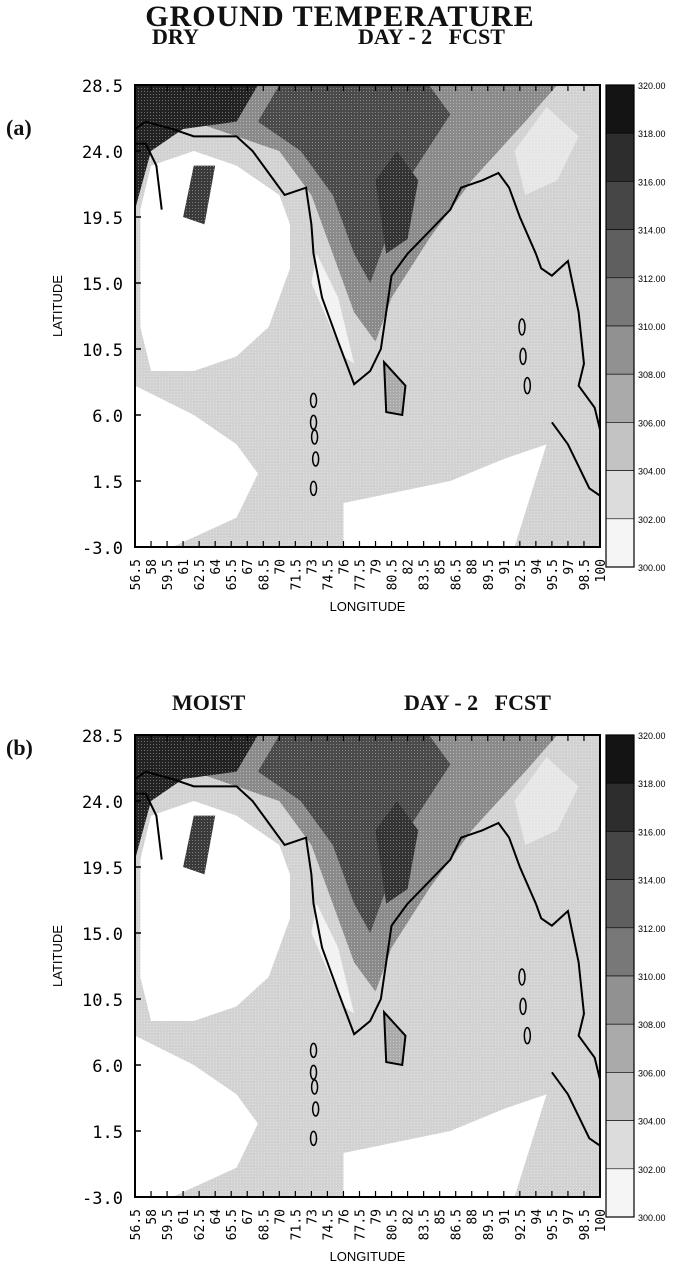 This screenshot has width=680, height=1287. What do you see at coordinates (652, 279) in the screenshot?
I see `colorbar-label: 312.00` at bounding box center [652, 279].